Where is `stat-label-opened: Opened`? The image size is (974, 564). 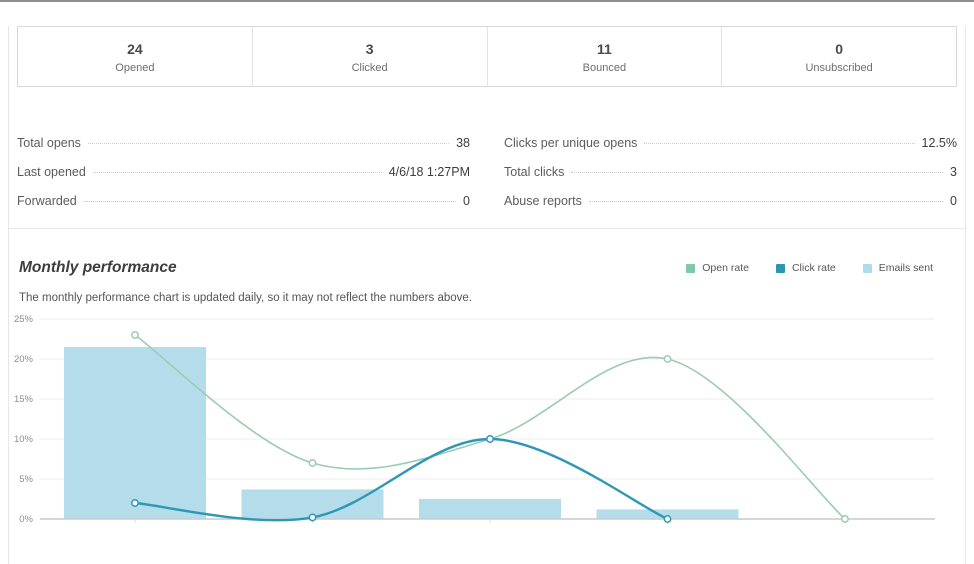
stat-label-opened: Opened is located at coordinates (135, 68).